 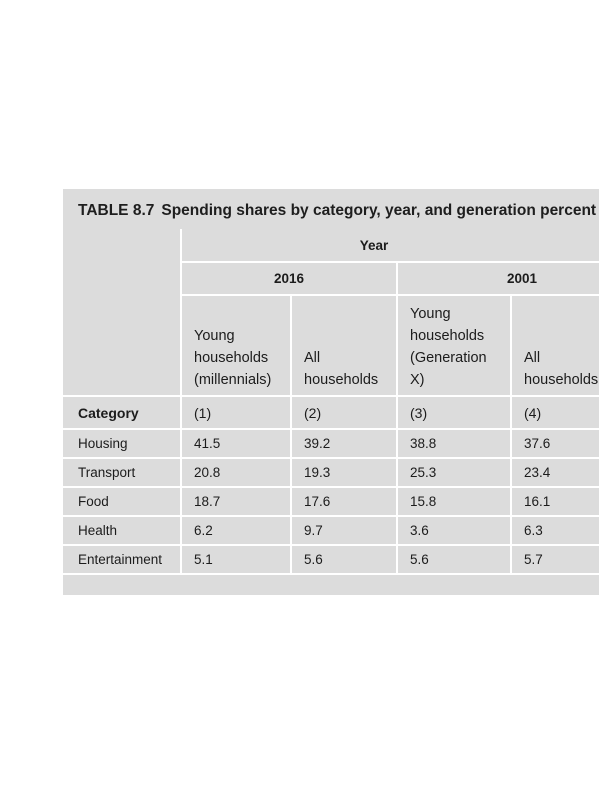 I want to click on table-row: Health 6.2 9.7 3.6 6.3, so click(x=331, y=530).